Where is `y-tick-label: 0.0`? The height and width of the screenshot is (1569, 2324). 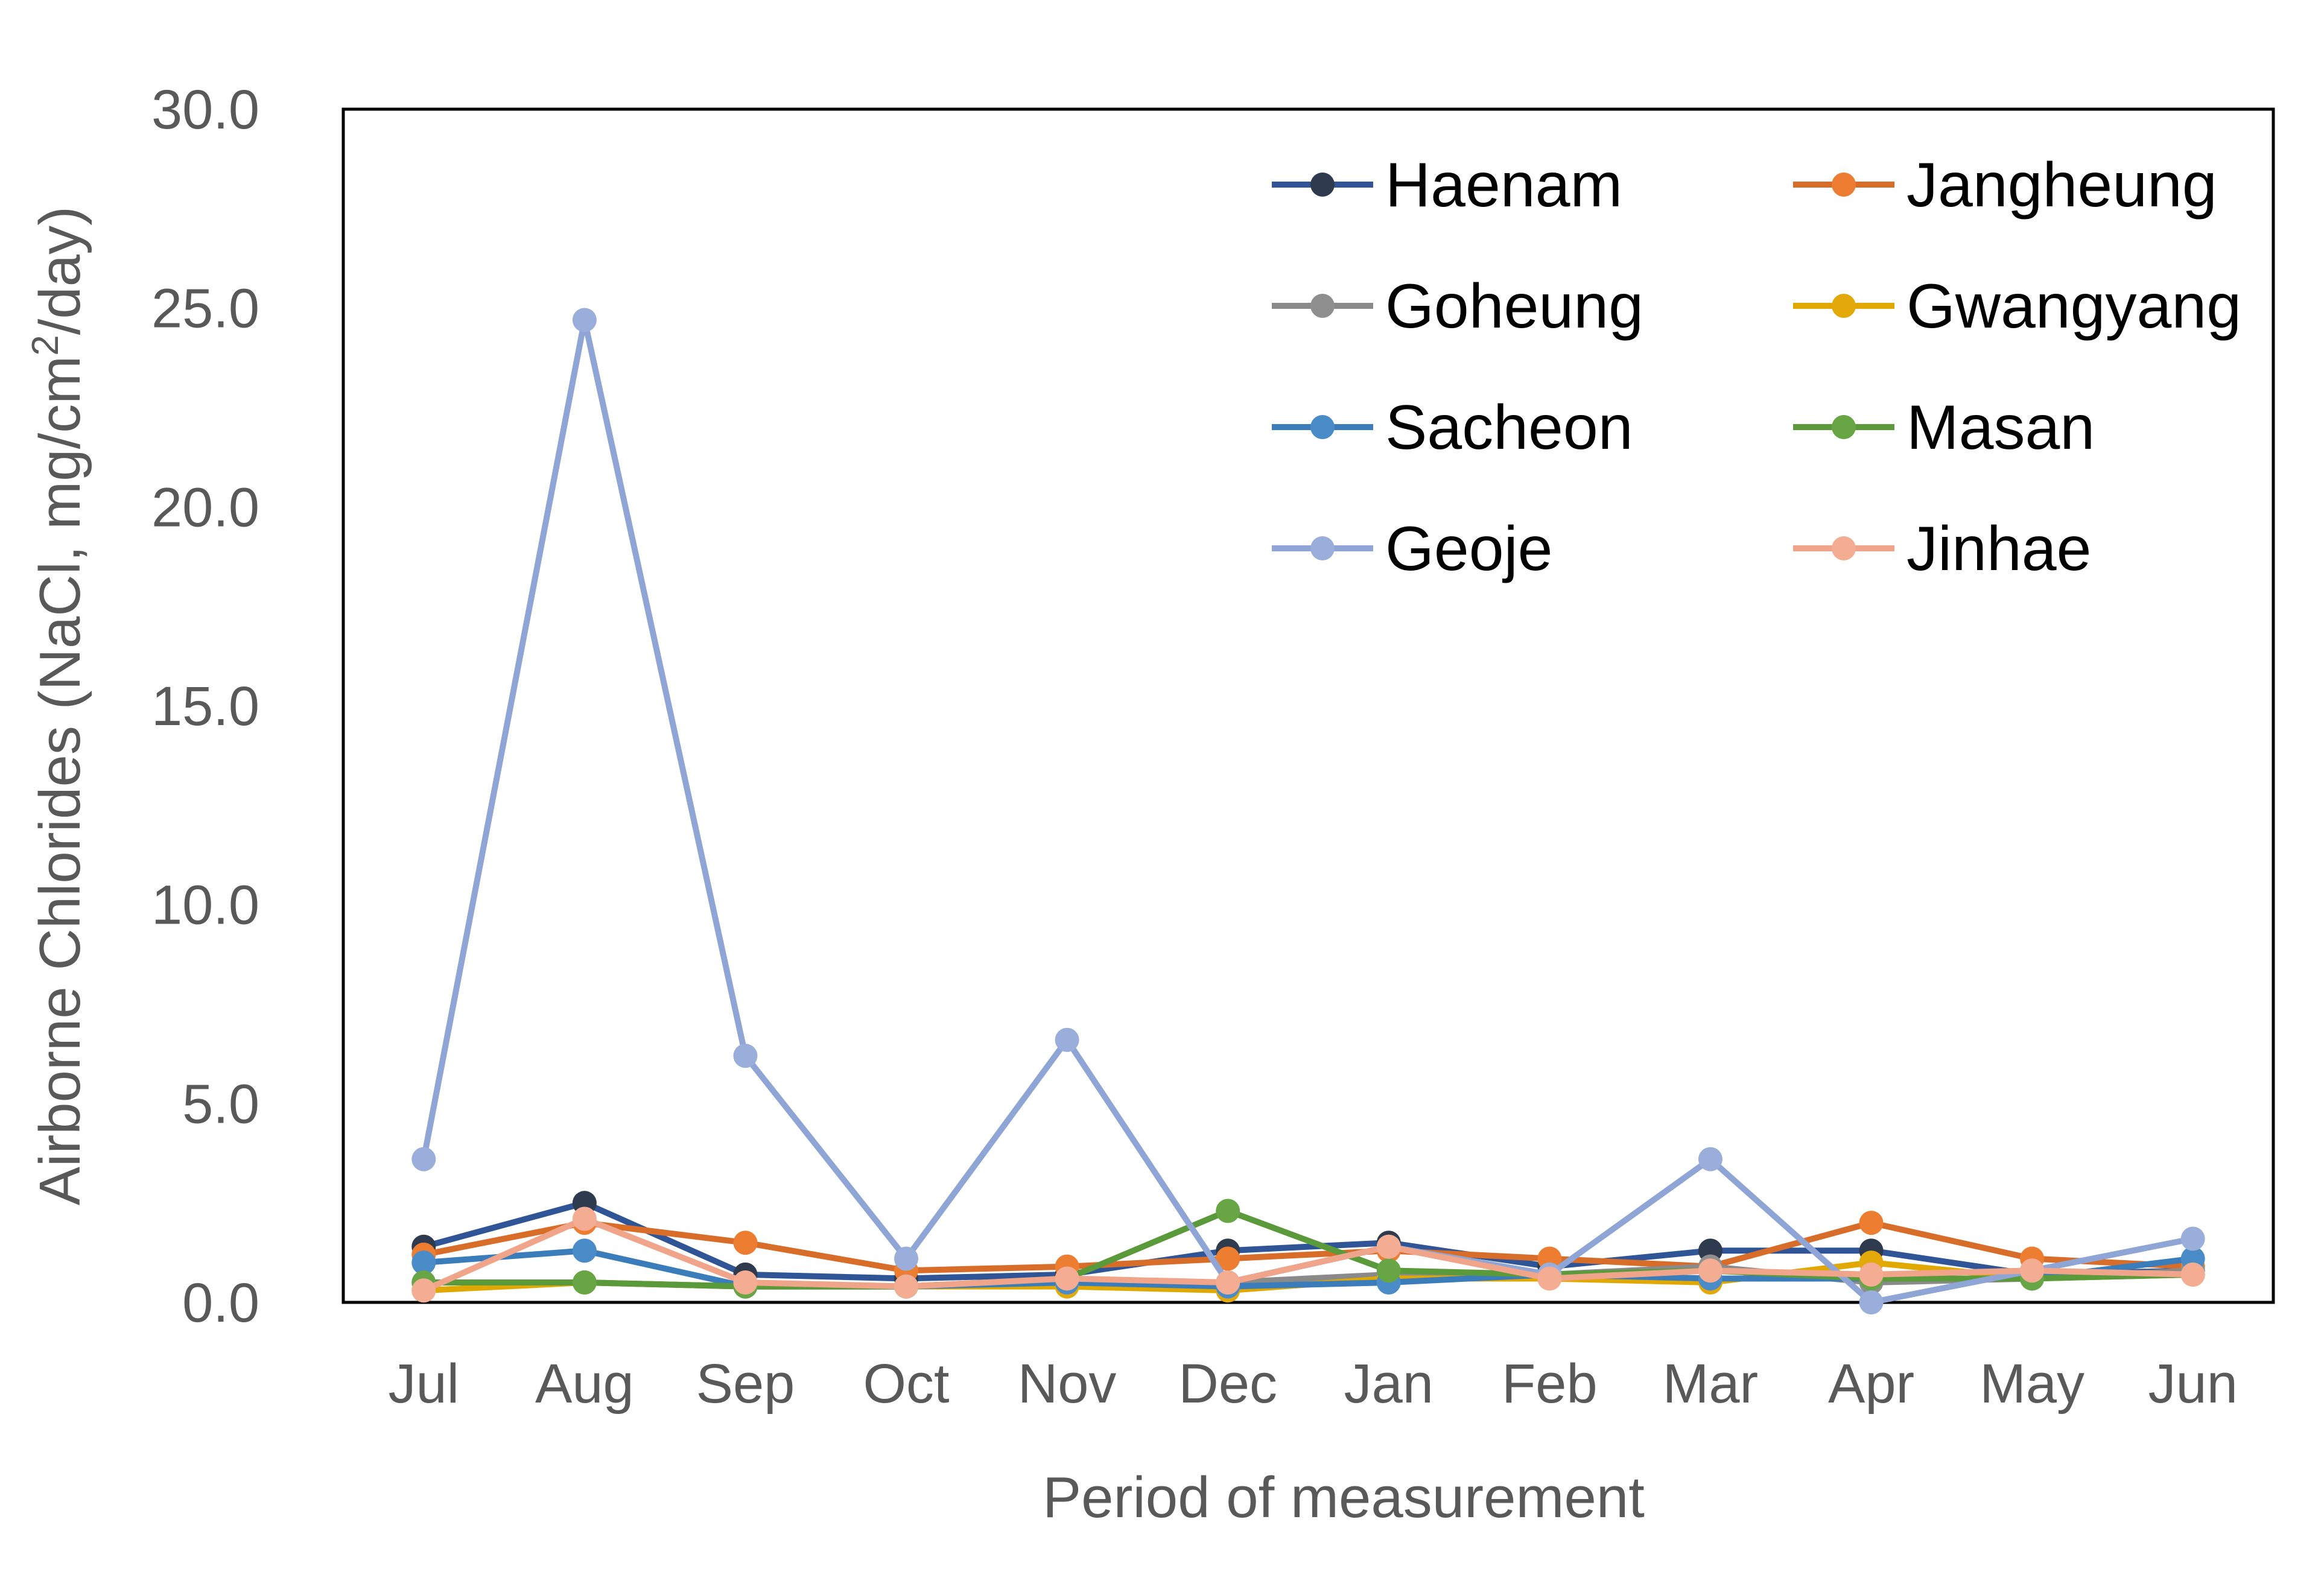
y-tick-label: 0.0 is located at coordinates (220, 1303).